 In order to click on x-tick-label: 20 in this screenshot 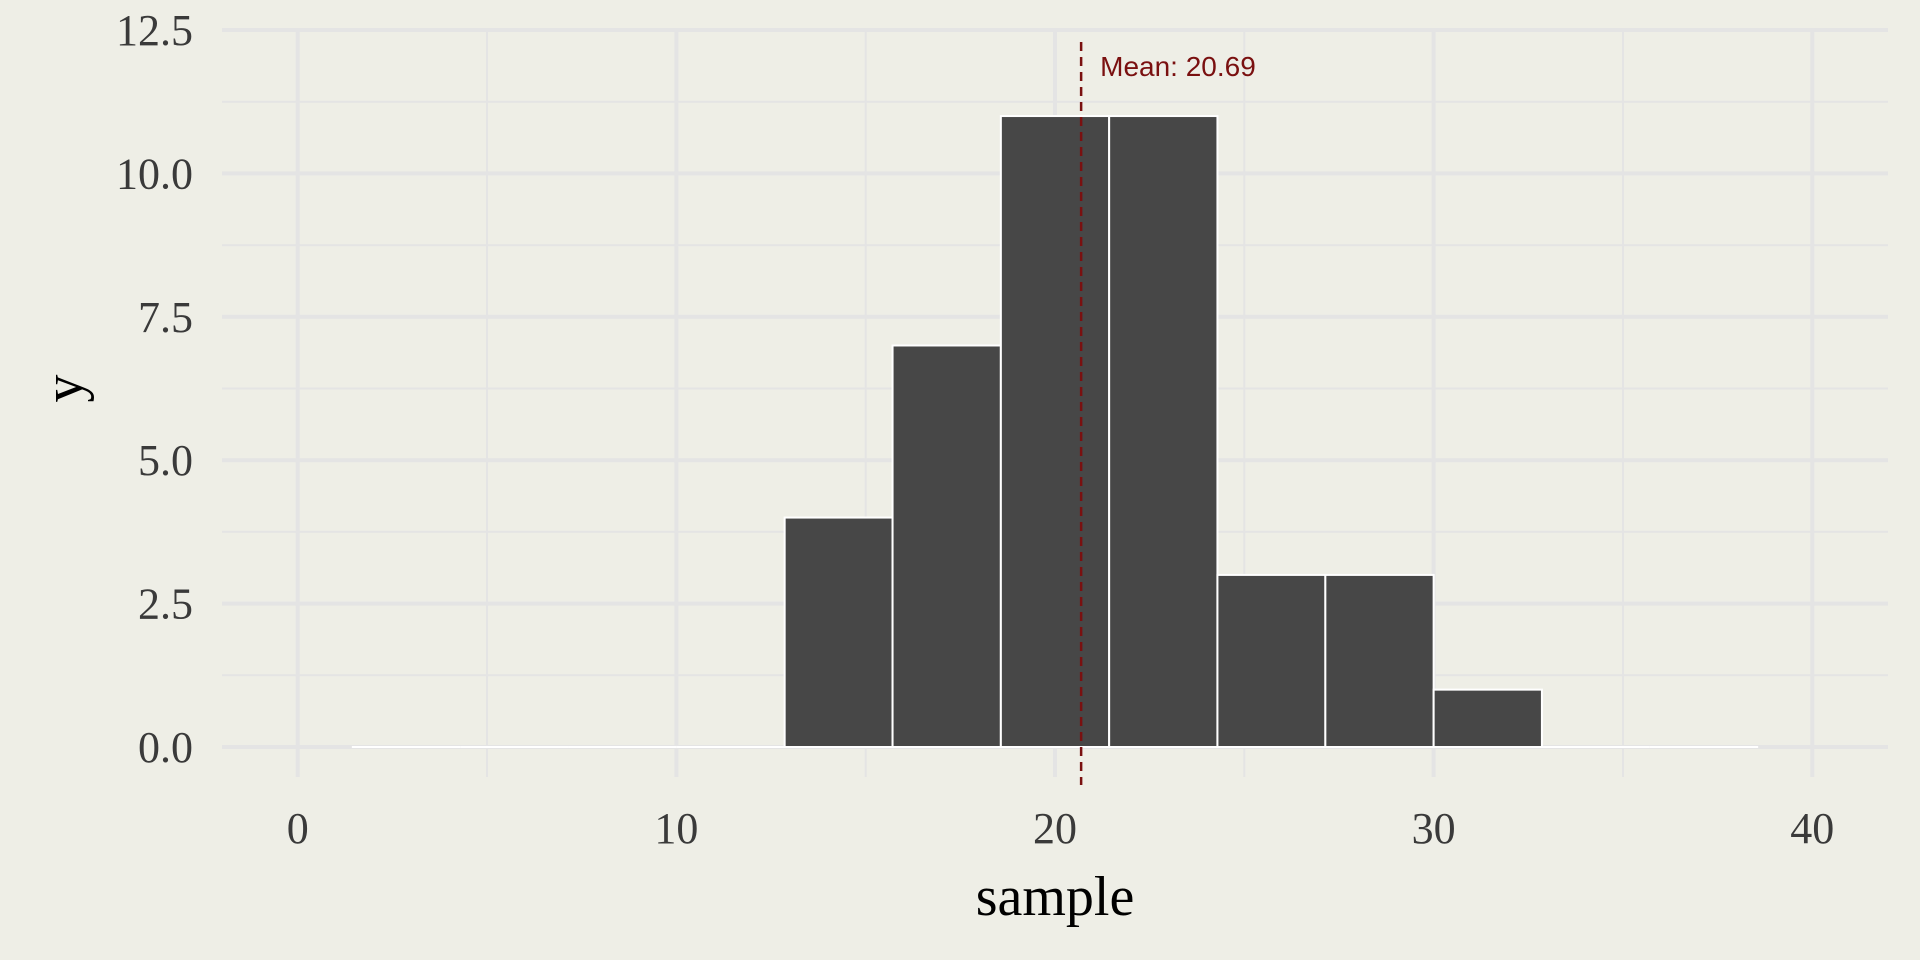, I will do `click(1055, 828)`.